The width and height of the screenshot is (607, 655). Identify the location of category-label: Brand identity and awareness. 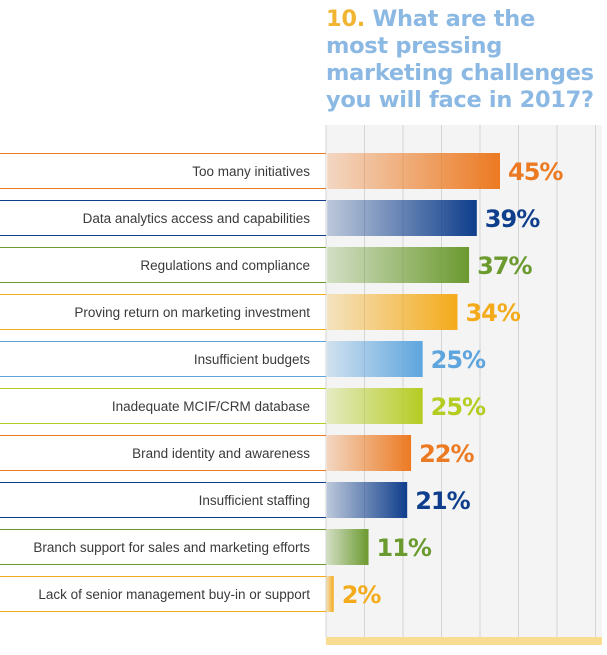
(221, 453).